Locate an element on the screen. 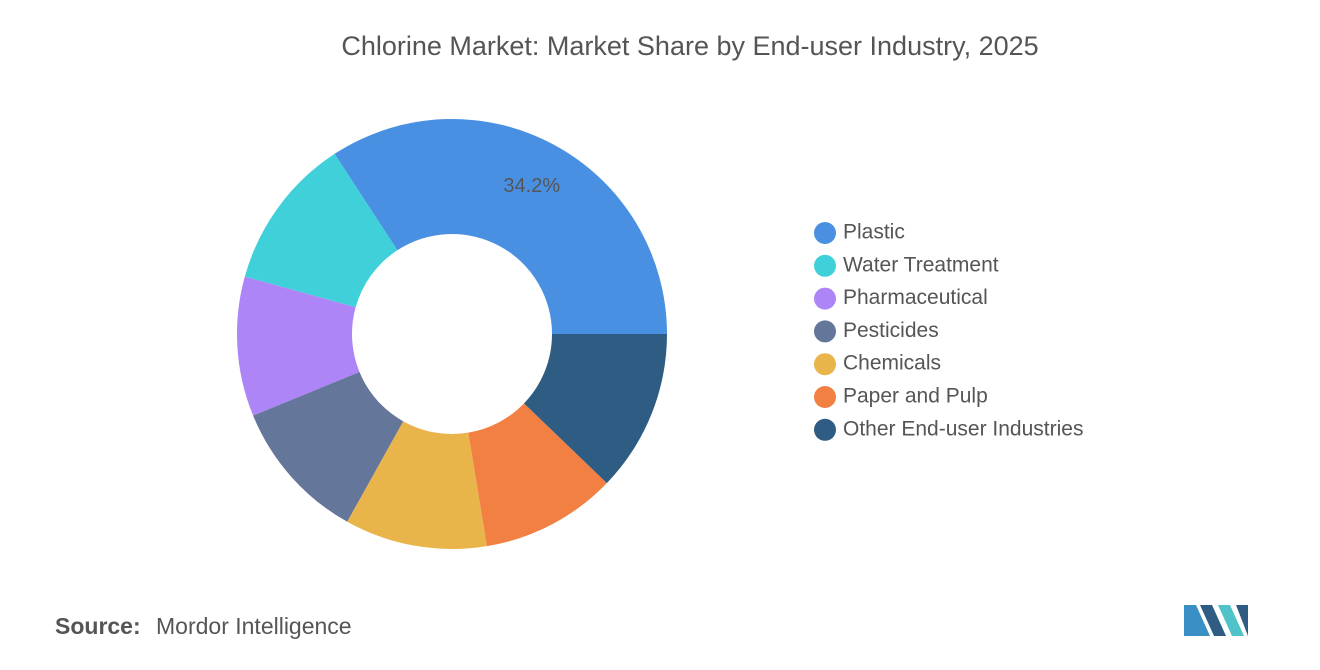  legend-label: Pesticides is located at coordinates (891, 330).